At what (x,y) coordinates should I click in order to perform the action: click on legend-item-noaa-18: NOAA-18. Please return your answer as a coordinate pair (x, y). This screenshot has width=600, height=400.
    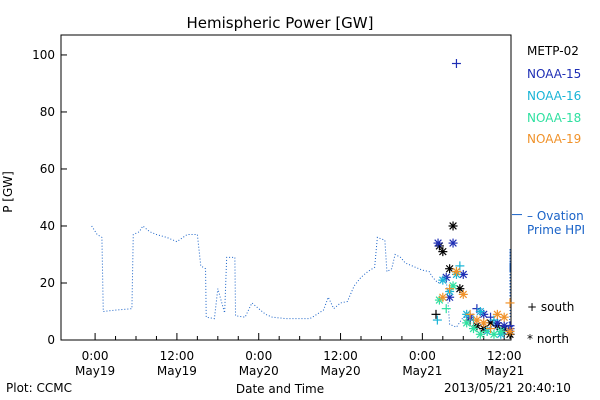
    Looking at the image, I should click on (554, 118).